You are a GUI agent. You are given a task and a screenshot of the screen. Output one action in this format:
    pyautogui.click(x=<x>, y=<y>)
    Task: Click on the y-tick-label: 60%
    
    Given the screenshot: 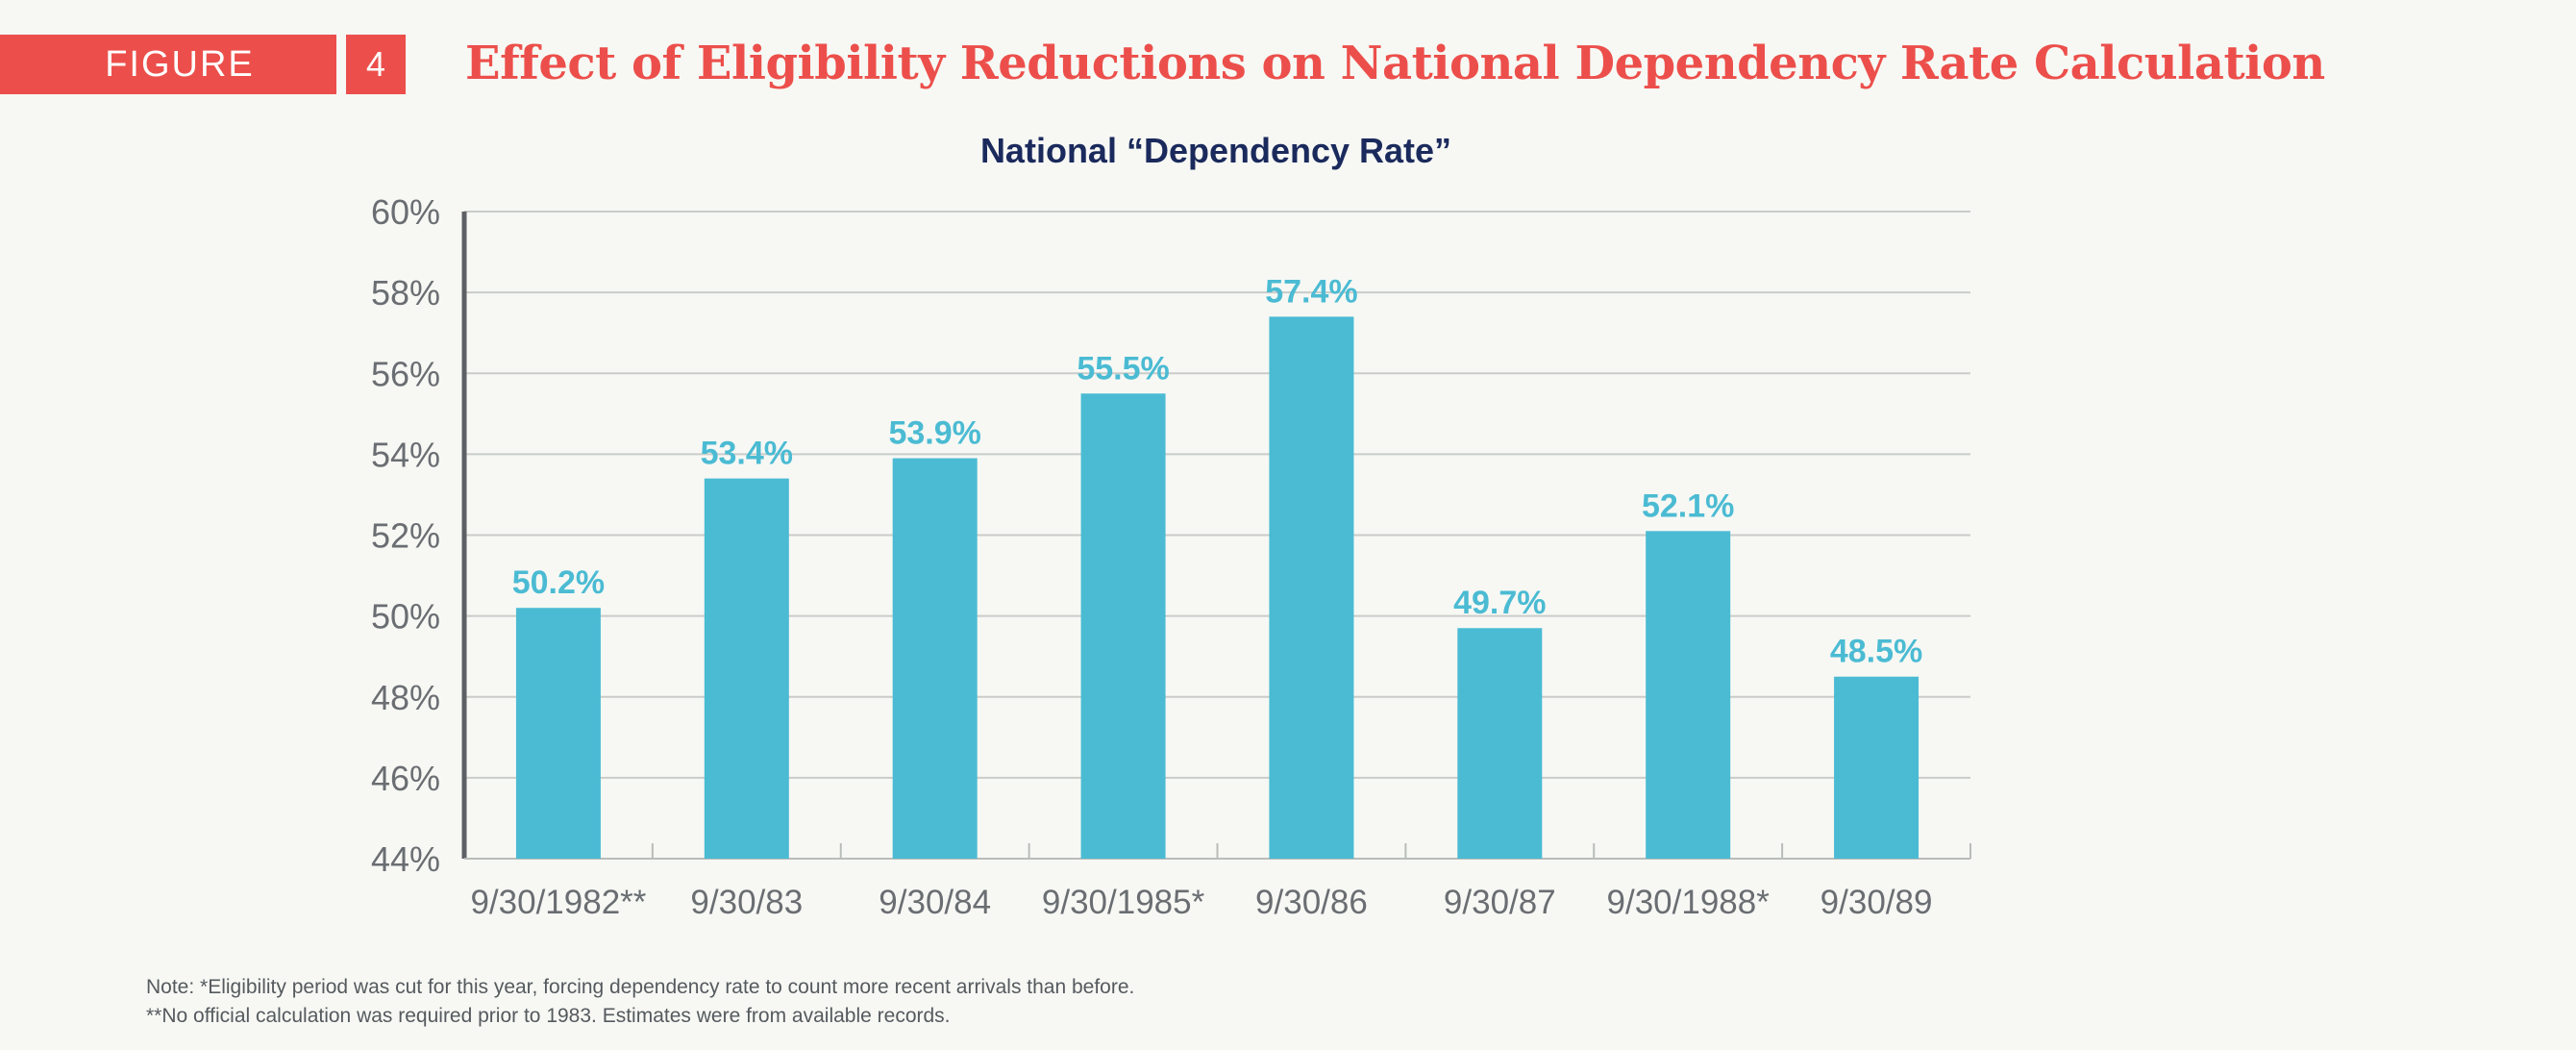 What is the action you would take?
    pyautogui.click(x=405, y=212)
    